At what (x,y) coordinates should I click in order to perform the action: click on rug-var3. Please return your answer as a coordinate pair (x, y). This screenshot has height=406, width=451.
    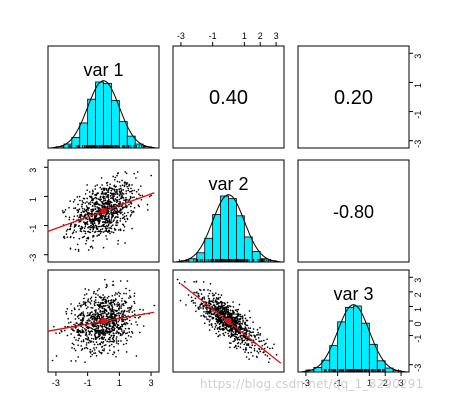
    Looking at the image, I should click on (353, 370).